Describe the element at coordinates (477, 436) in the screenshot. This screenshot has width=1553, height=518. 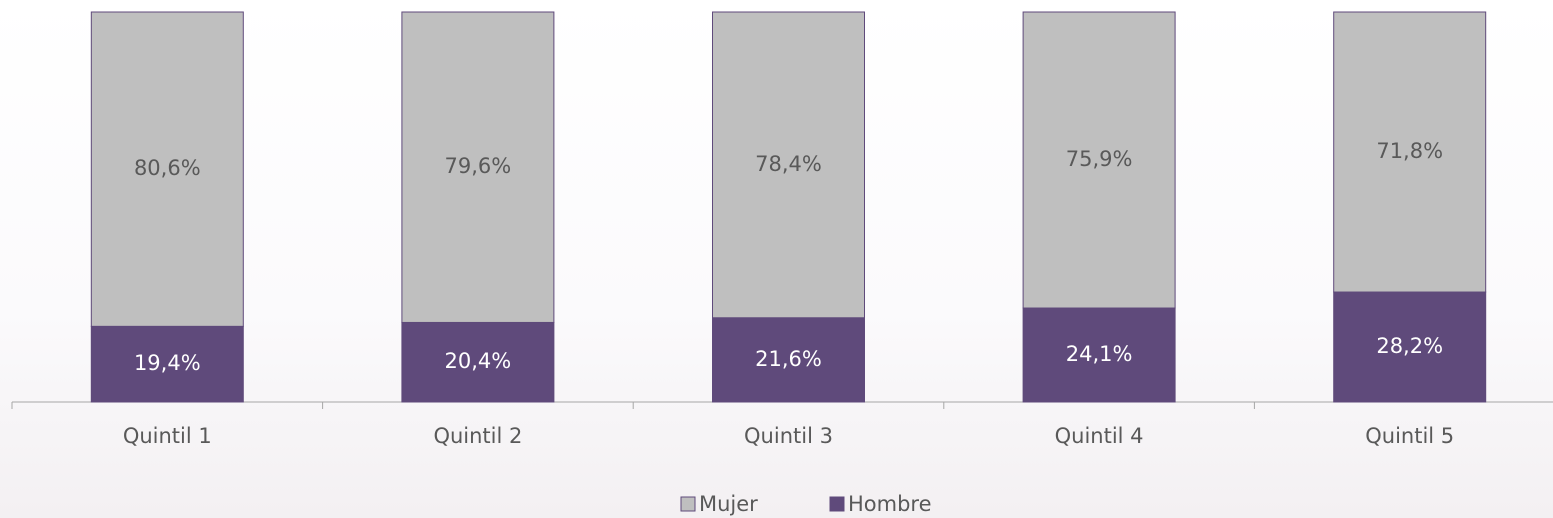
I see `x-tick-label: Quintil 2` at that location.